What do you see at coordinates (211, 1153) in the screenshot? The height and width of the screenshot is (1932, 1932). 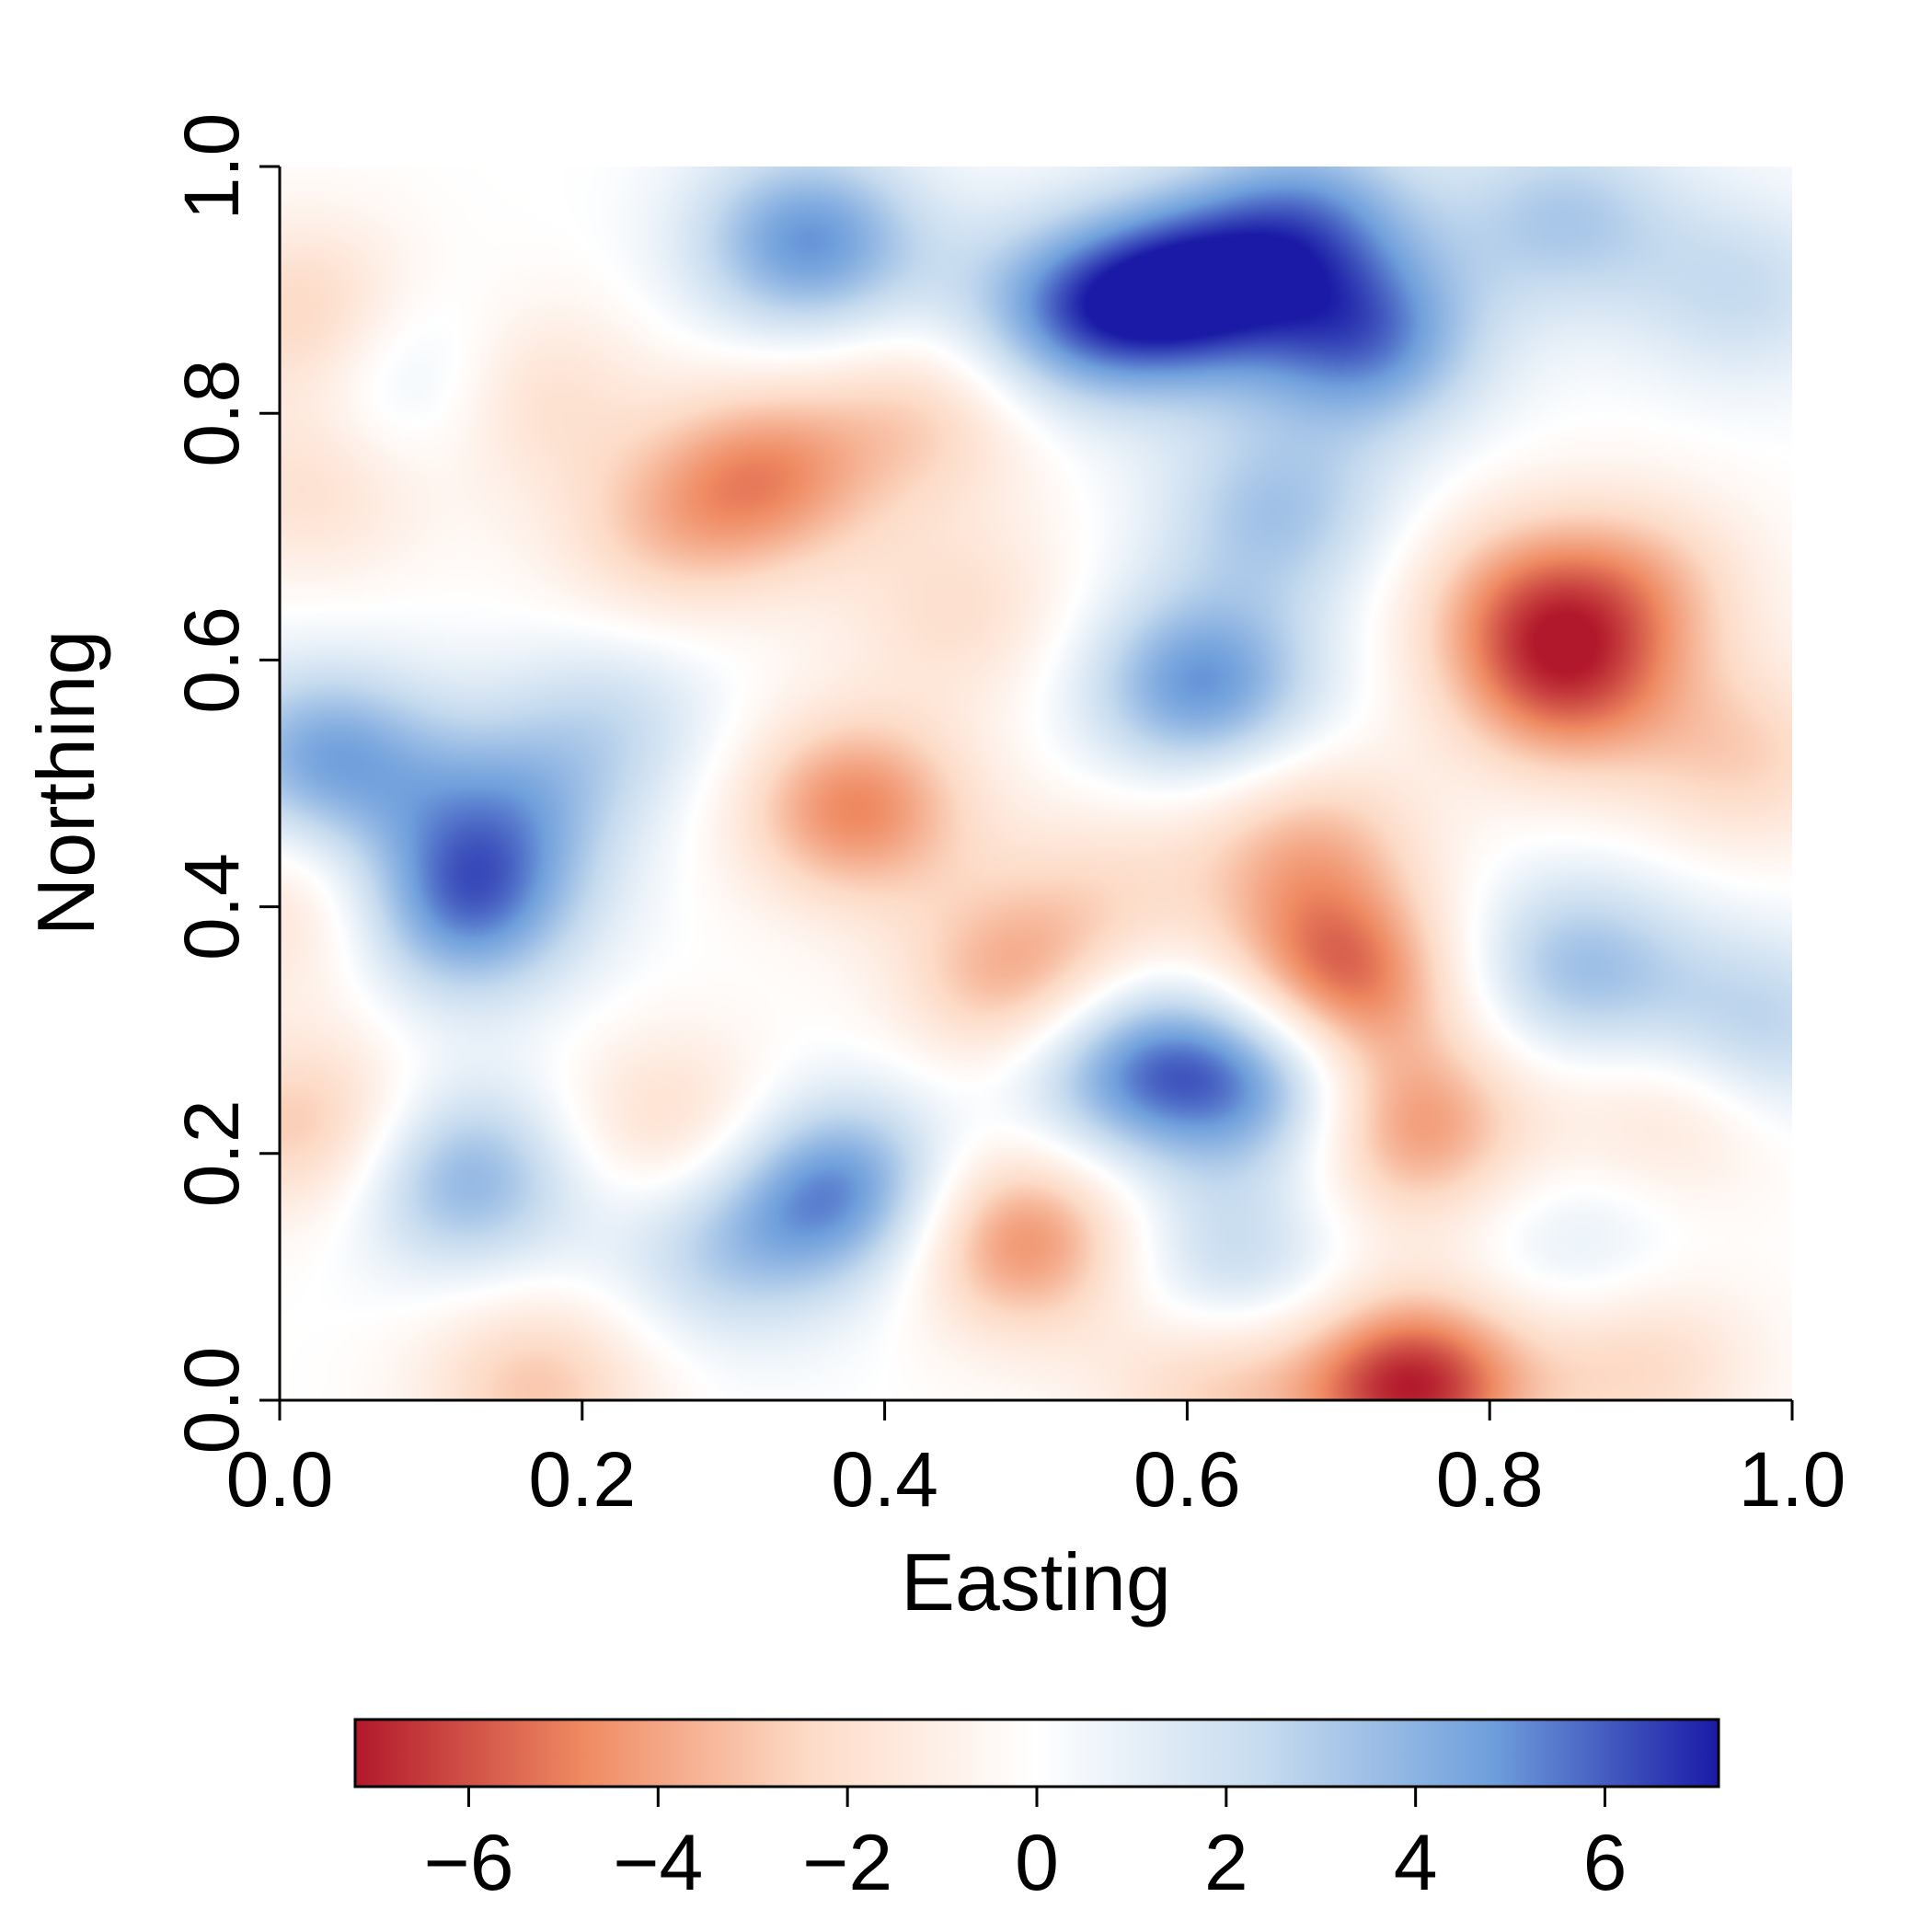 I see `y-tick-label: 0.2` at bounding box center [211, 1153].